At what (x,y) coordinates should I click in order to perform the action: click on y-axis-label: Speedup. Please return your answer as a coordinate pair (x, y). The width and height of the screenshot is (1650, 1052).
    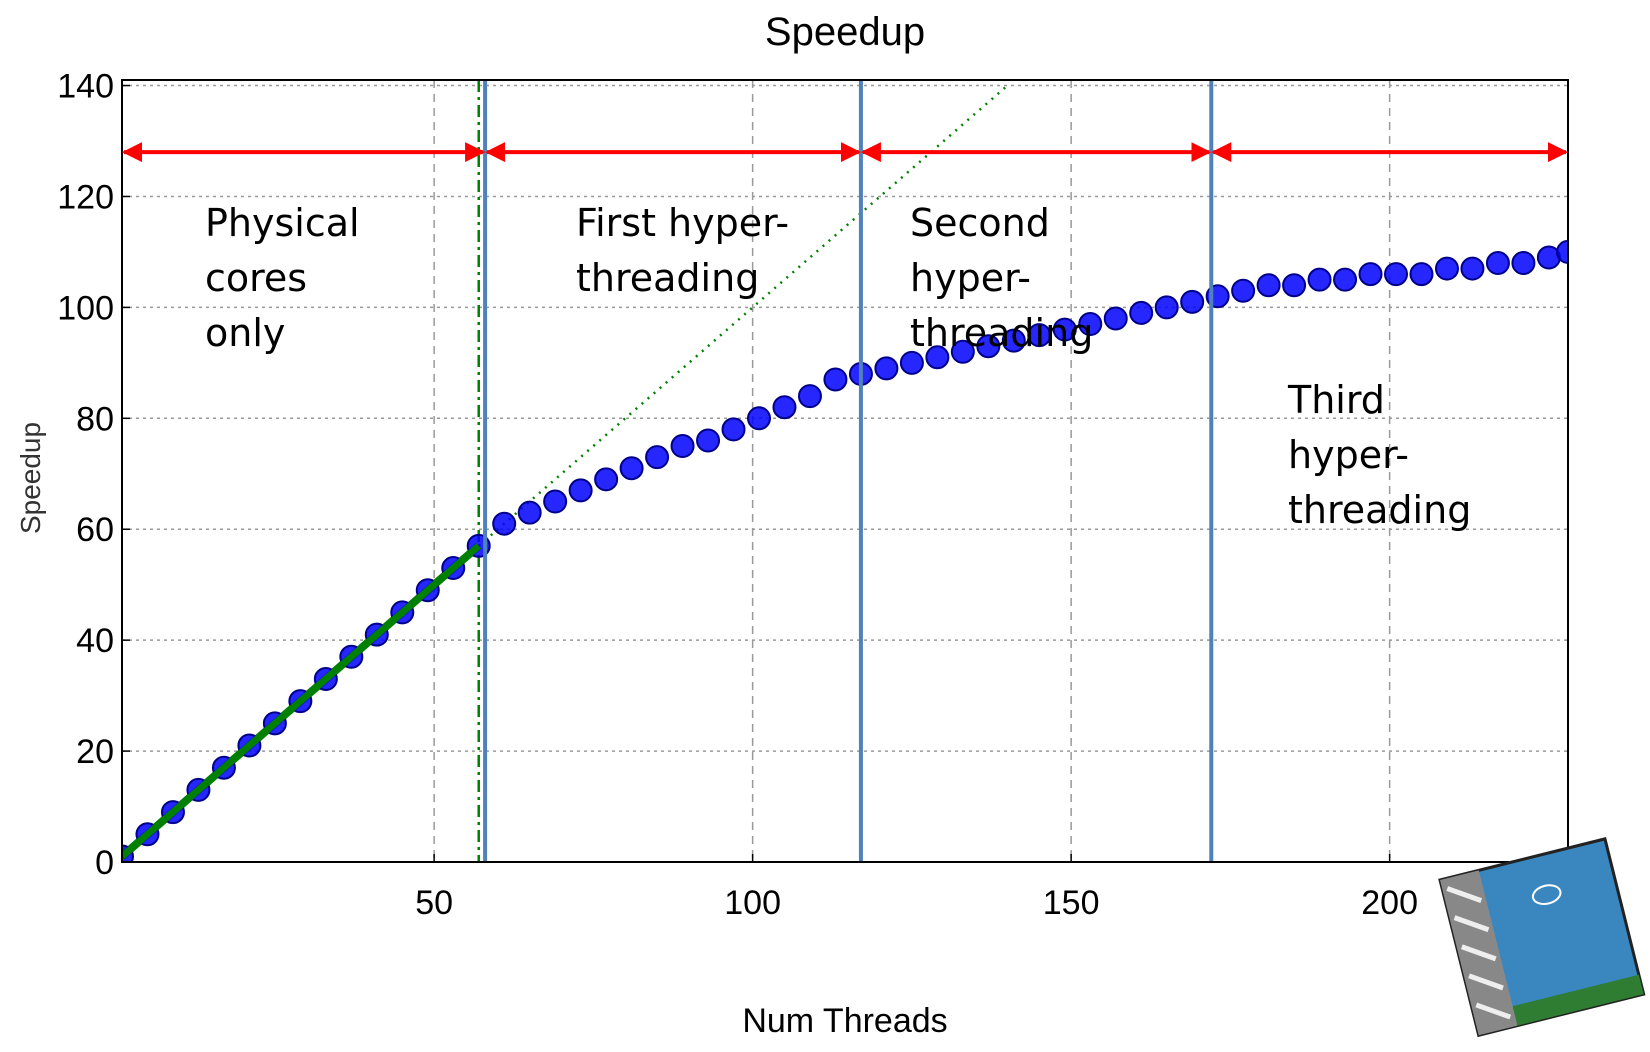
    Looking at the image, I should click on (30, 478).